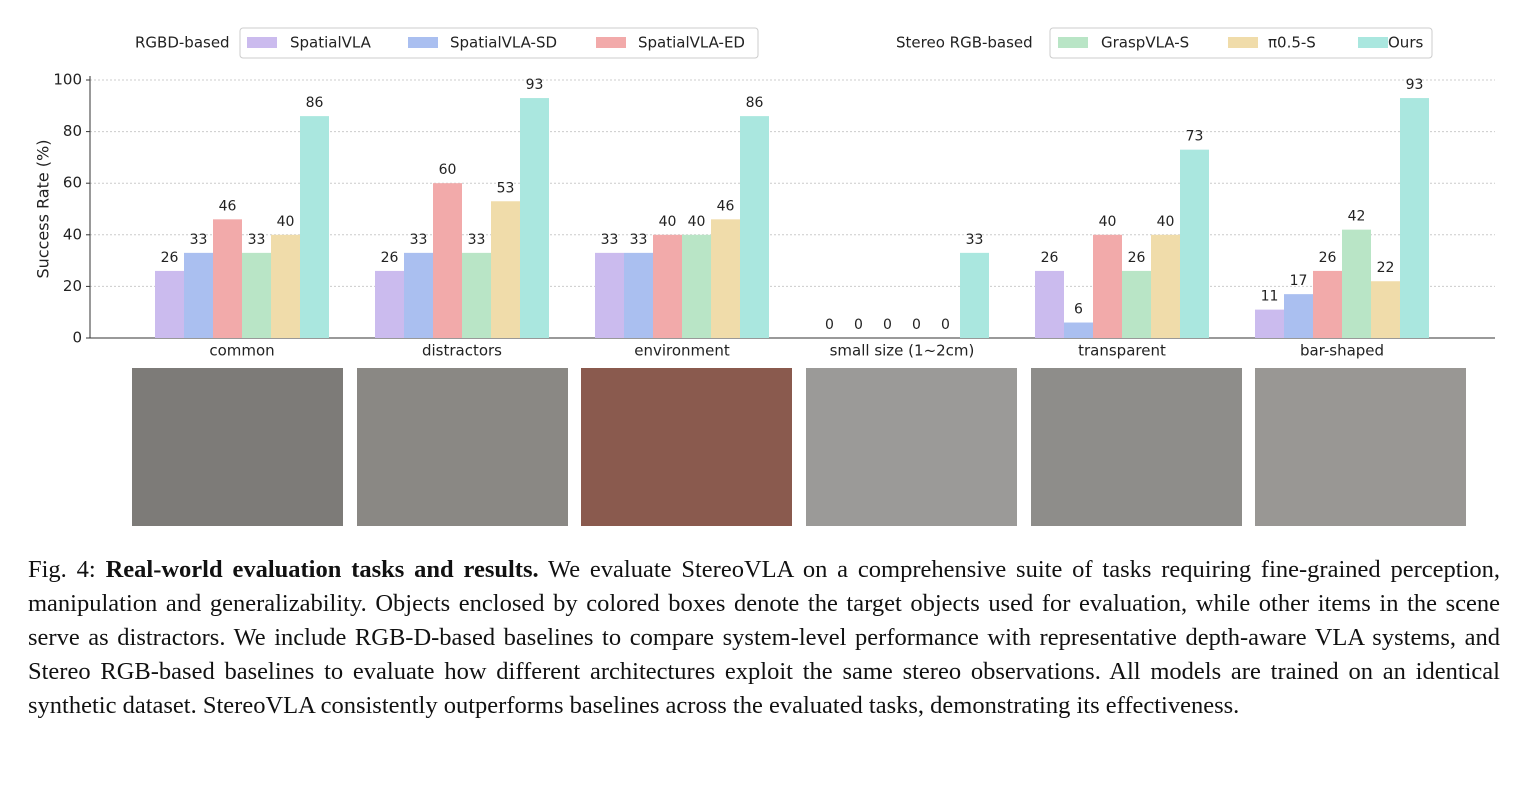 The height and width of the screenshot is (785, 1517). Describe the element at coordinates (182, 43) in the screenshot. I see `legend-group-label: RGBD-based` at that location.